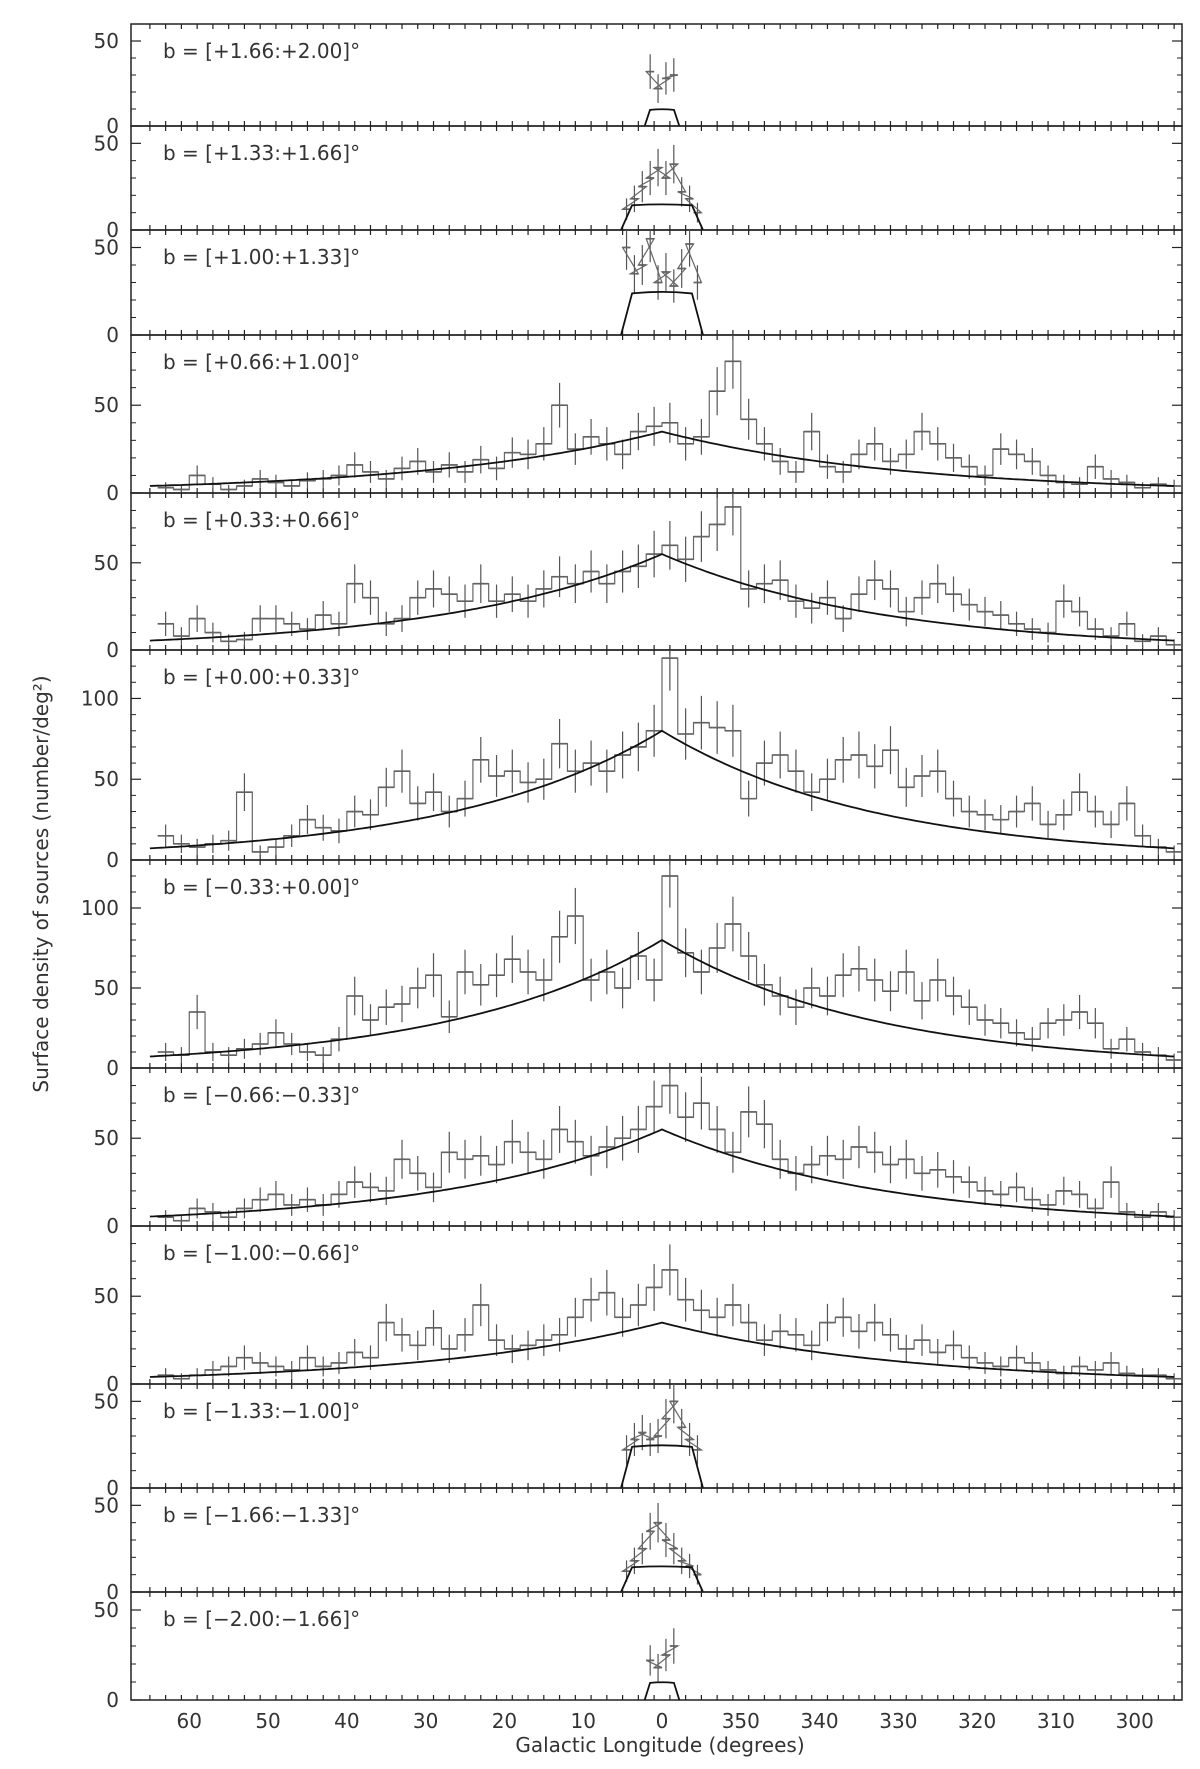  I want to click on y-axis-title: Surface density of sources (number/deg²), so click(41, 883).